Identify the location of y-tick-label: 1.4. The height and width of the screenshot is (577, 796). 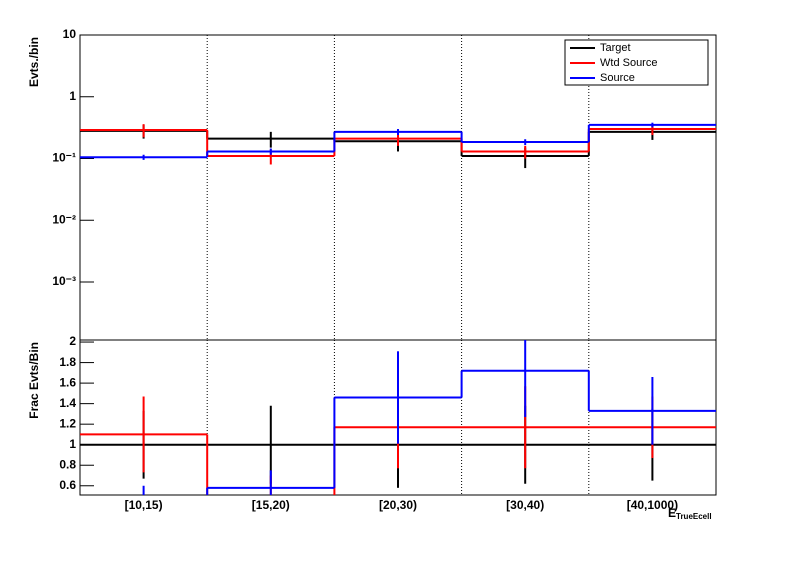
(67, 403).